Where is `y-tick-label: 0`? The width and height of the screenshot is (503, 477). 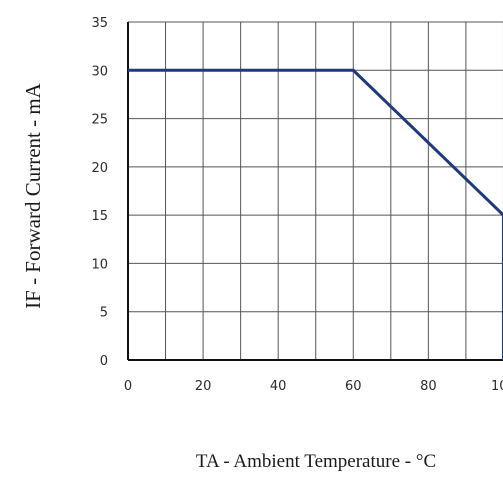 y-tick-label: 0 is located at coordinates (104, 361).